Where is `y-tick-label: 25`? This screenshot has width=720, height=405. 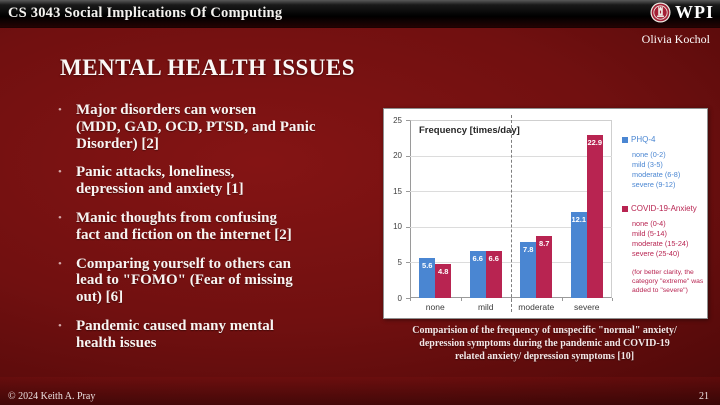
y-tick-label: 25 is located at coordinates (397, 120).